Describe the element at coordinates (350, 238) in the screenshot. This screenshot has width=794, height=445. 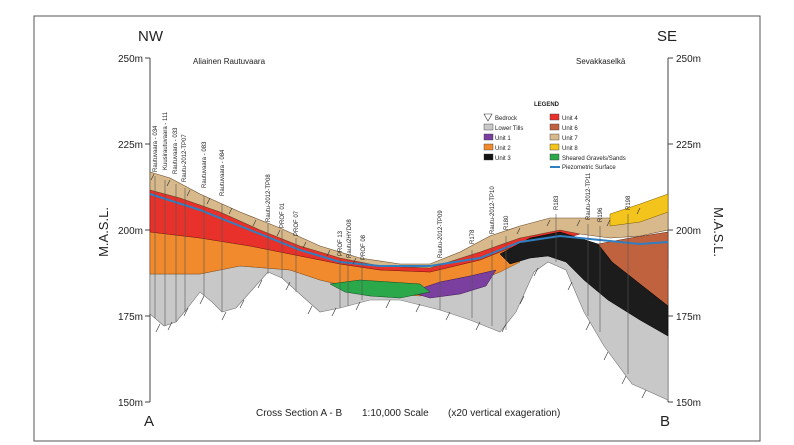
I see `borehole-label: Rautu2HYD08` at that location.